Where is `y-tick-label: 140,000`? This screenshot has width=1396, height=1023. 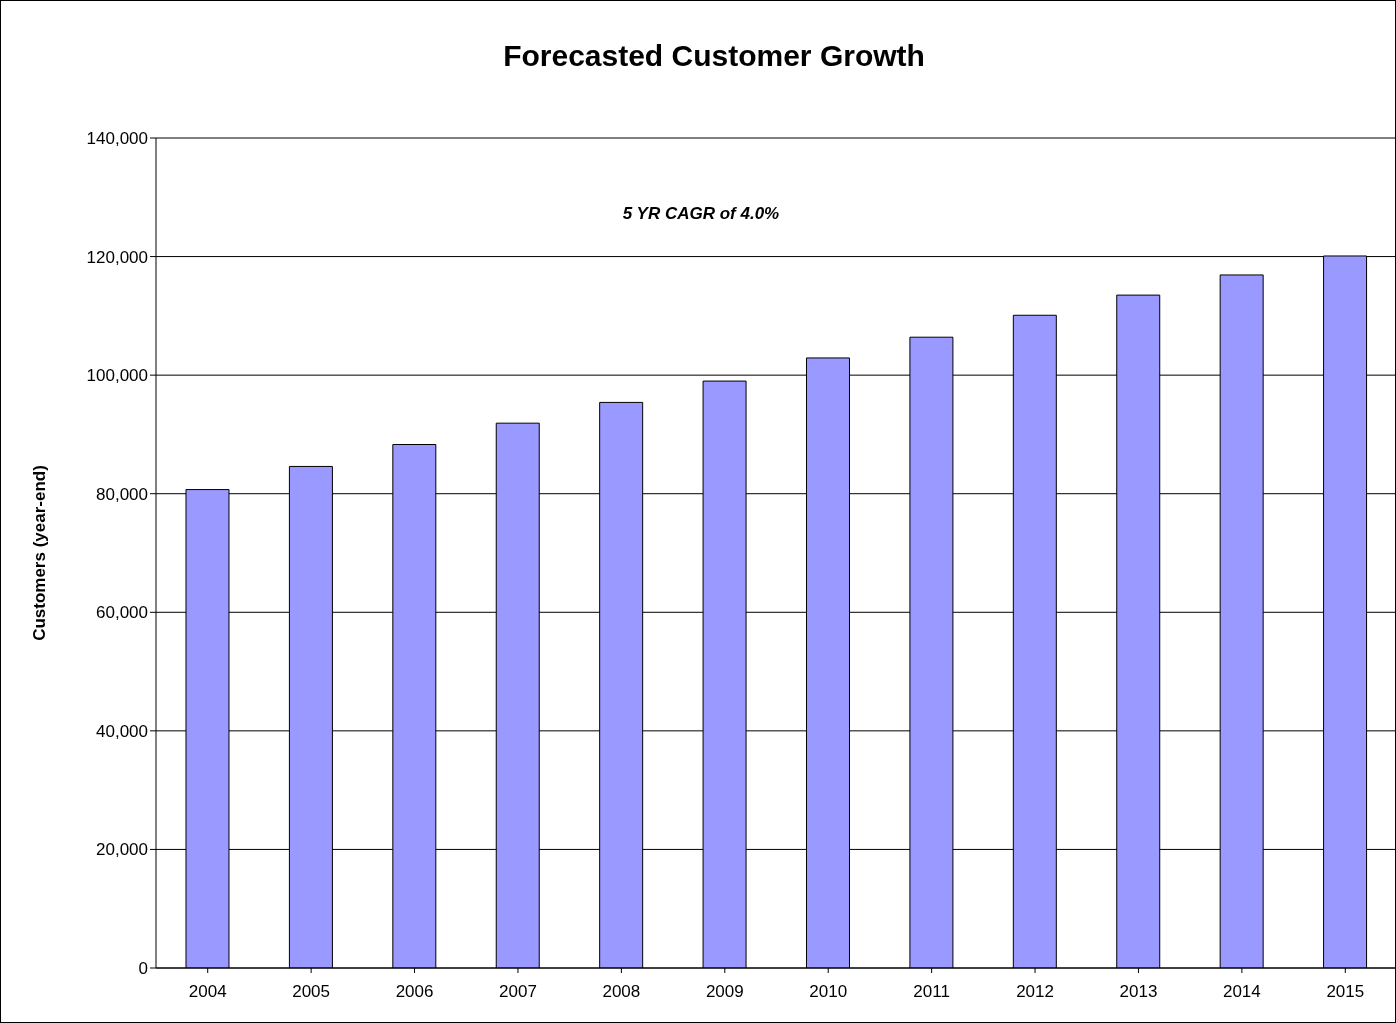
y-tick-label: 140,000 is located at coordinates (117, 139).